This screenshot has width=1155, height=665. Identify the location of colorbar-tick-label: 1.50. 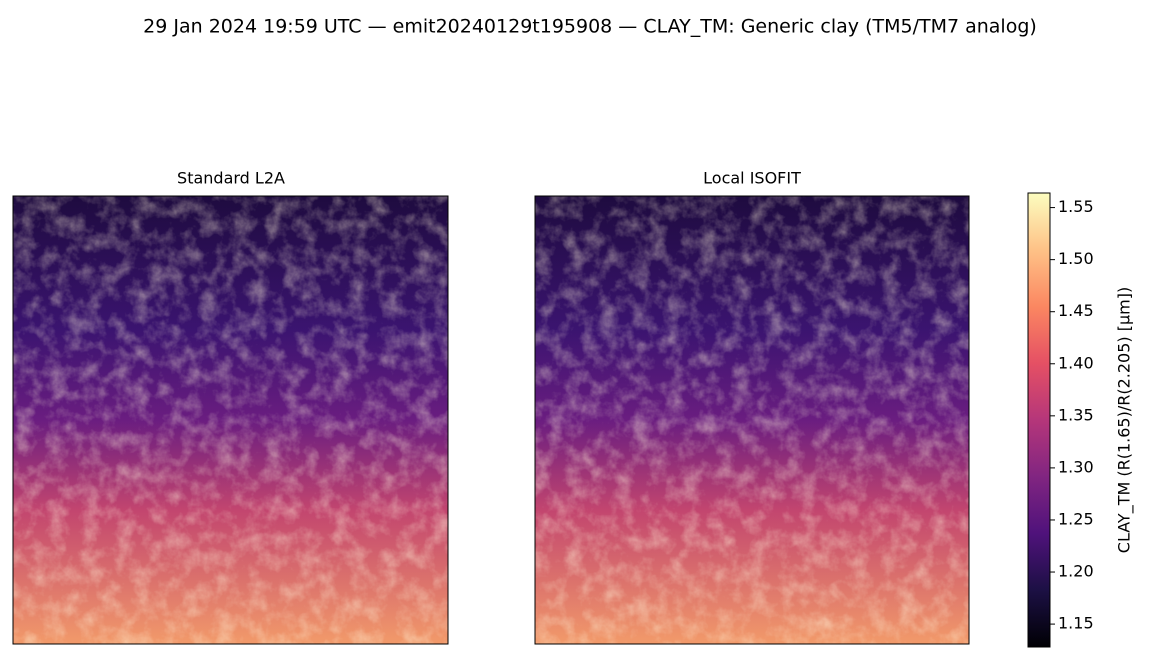
(1076, 258).